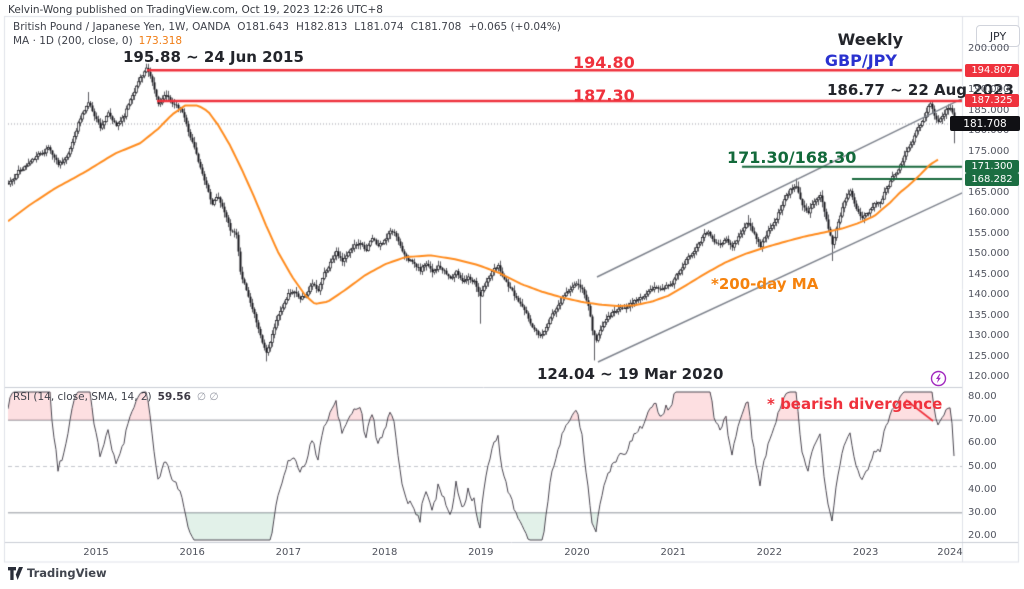 The image size is (1024, 589). Describe the element at coordinates (577, 552) in the screenshot. I see `time-axis-year-label: 2020` at that location.